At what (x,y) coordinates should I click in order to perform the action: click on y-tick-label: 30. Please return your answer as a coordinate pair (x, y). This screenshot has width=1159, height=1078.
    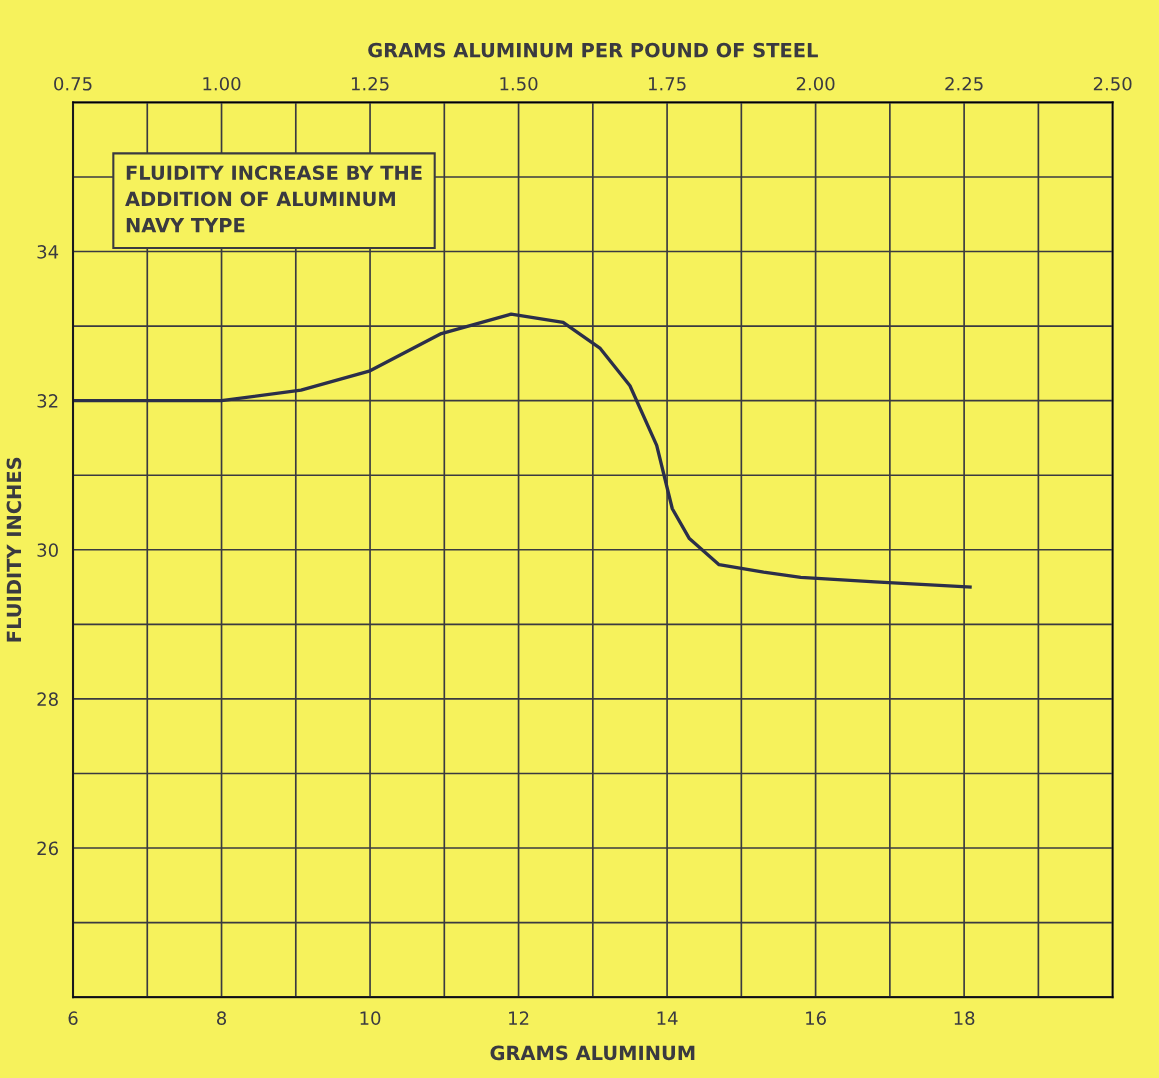
    Looking at the image, I should click on (47, 550).